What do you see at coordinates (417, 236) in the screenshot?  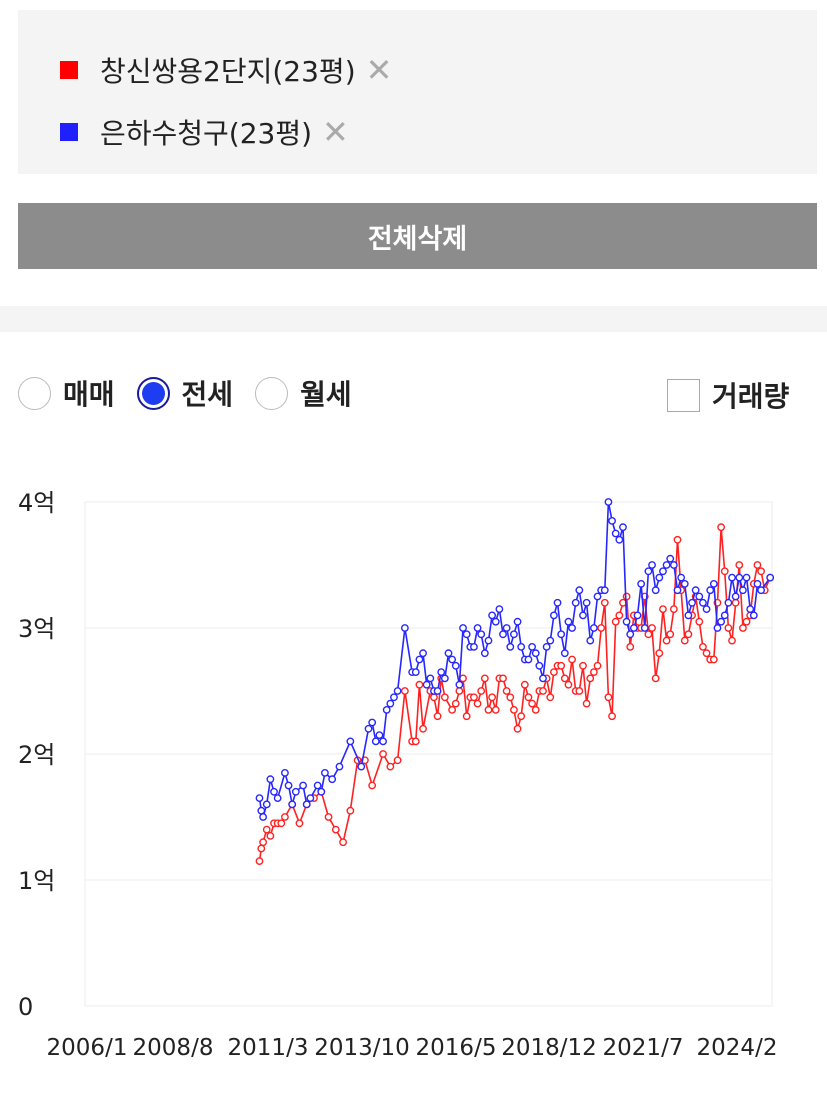 I see `clear-all-button: 전체삭제` at bounding box center [417, 236].